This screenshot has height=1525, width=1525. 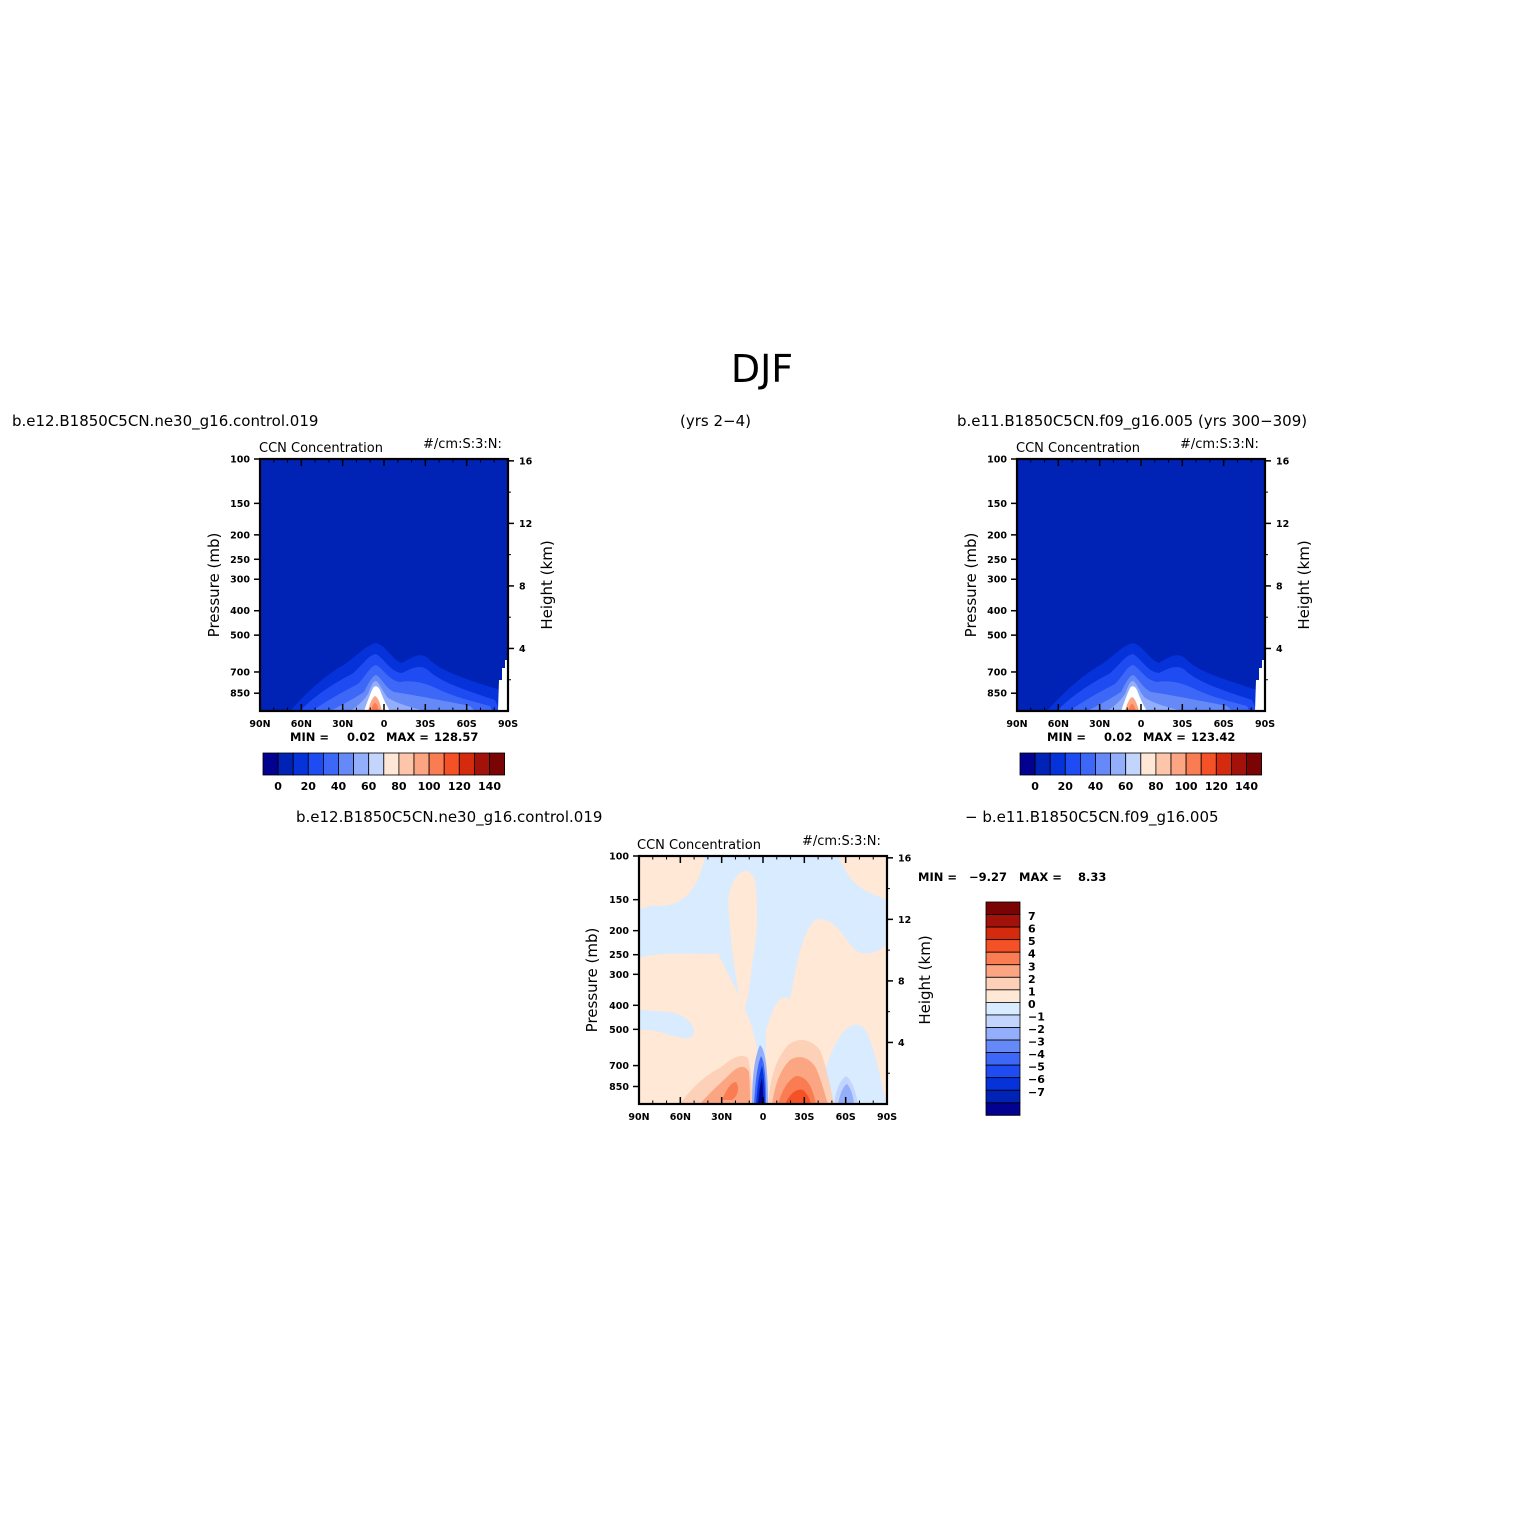 I want to click on panel-a-colorbar-label: 120, so click(x=459, y=786).